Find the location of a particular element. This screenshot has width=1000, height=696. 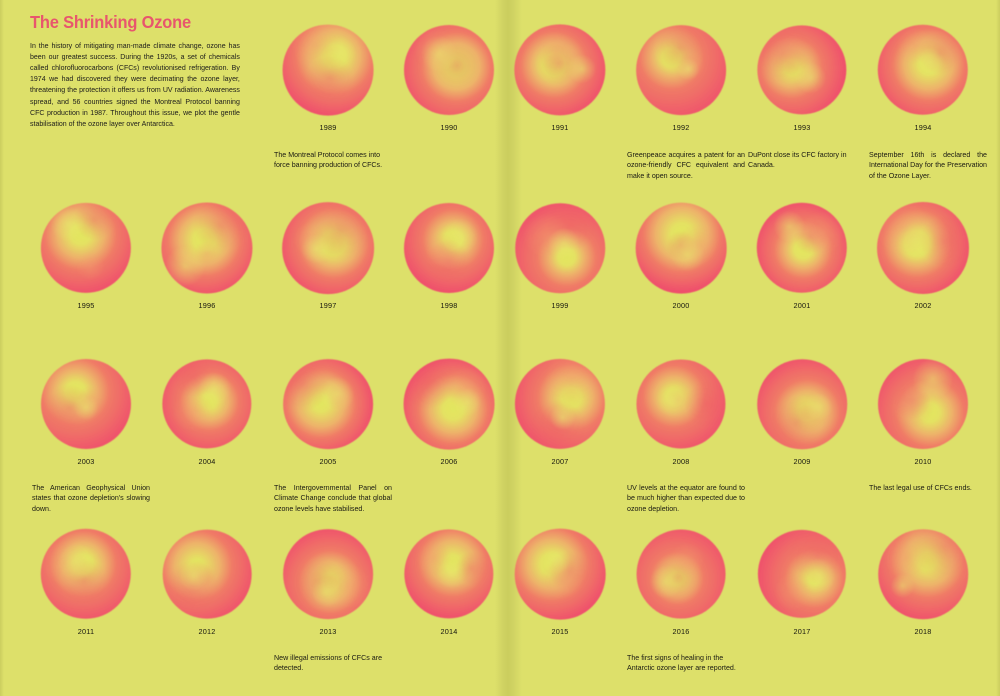

year-label: 2017 is located at coordinates (802, 631).